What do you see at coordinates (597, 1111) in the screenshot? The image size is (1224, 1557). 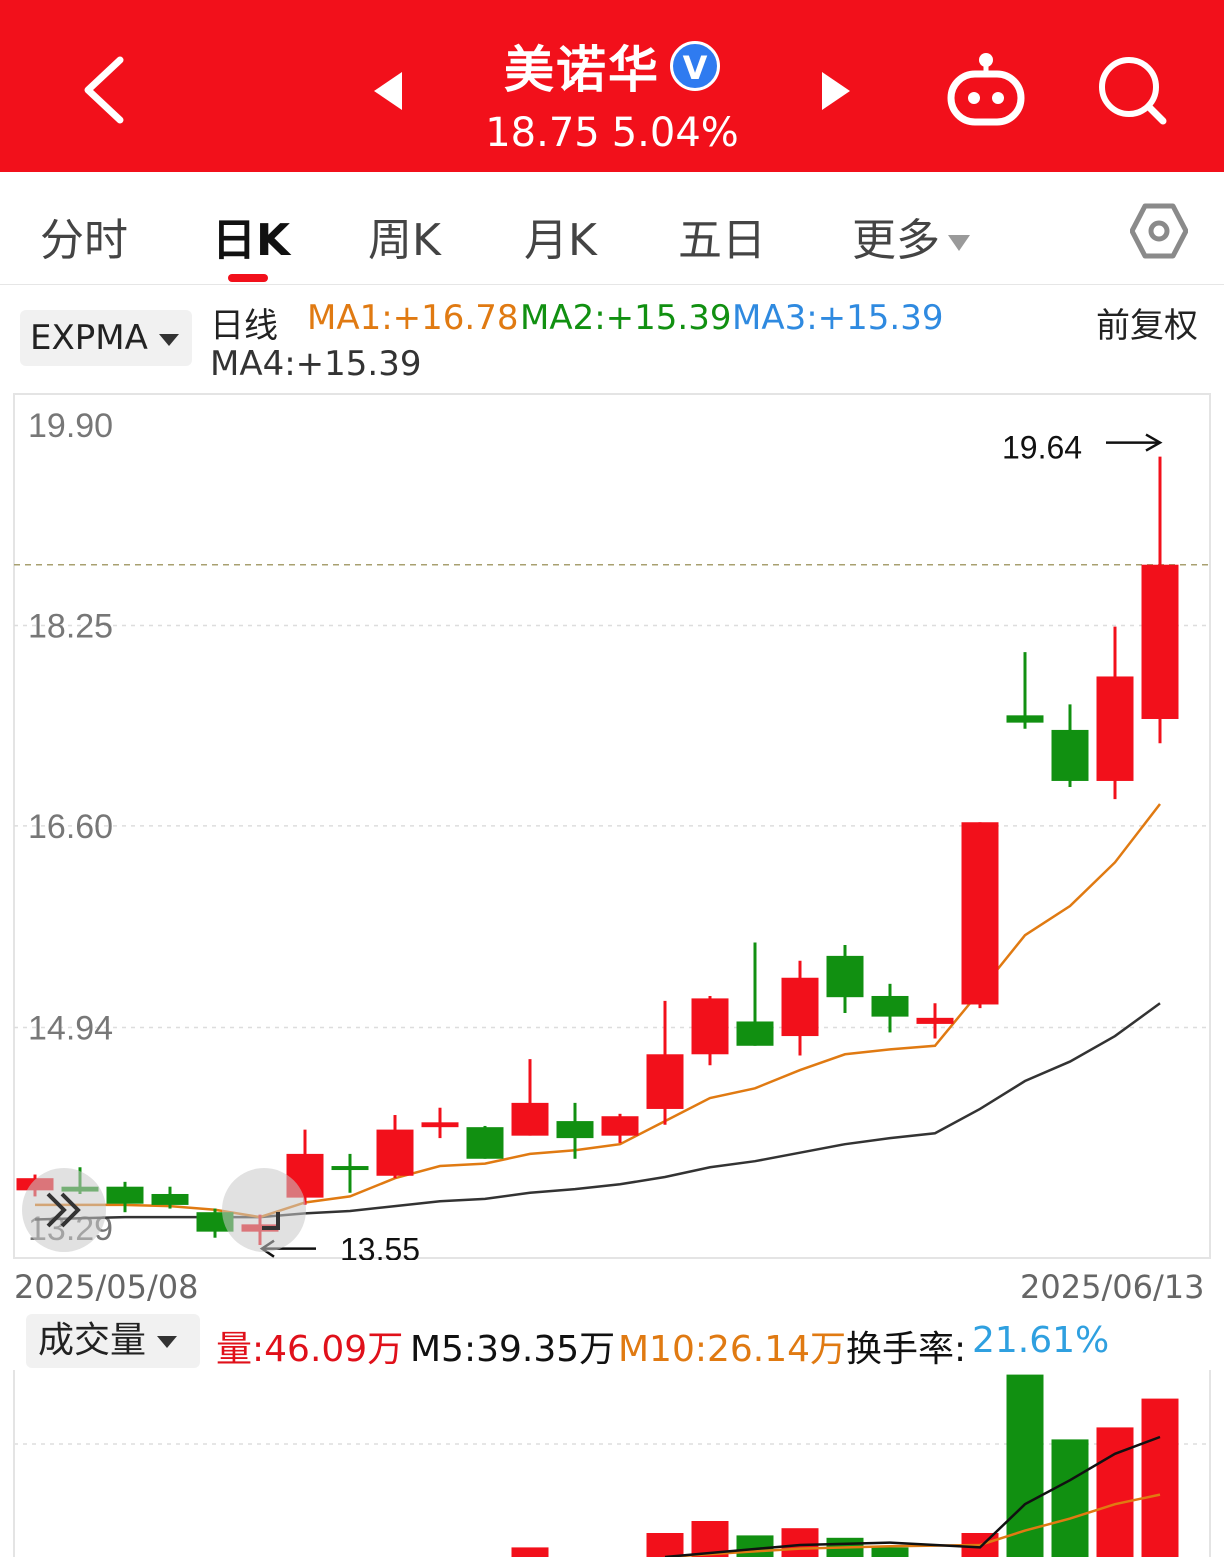 I see `ma-black-line` at bounding box center [597, 1111].